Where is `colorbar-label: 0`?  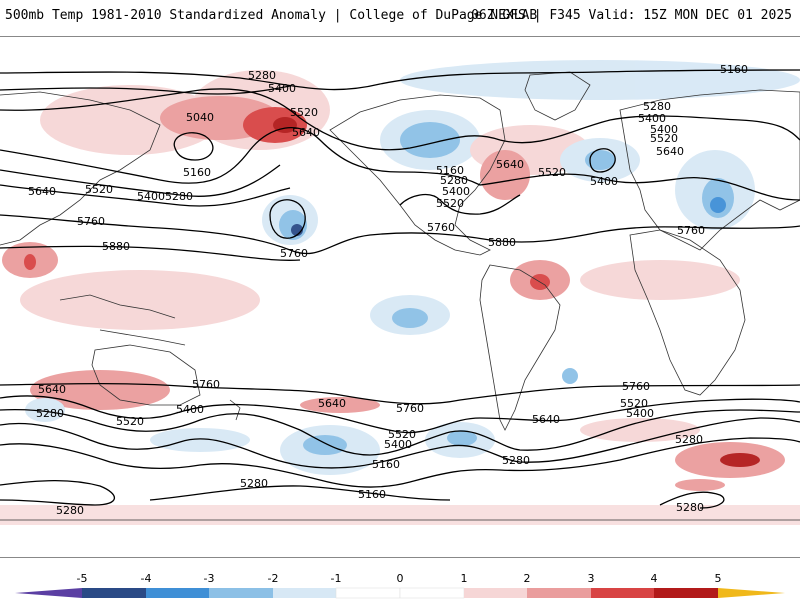 colorbar-label: 0 is located at coordinates (400, 578).